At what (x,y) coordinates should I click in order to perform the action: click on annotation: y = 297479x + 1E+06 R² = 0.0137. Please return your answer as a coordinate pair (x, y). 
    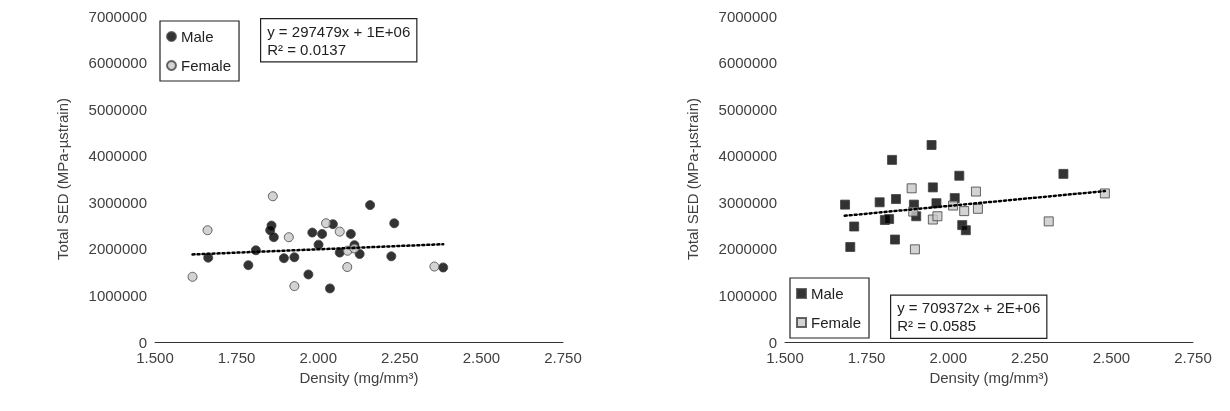
    Looking at the image, I should click on (339, 40).